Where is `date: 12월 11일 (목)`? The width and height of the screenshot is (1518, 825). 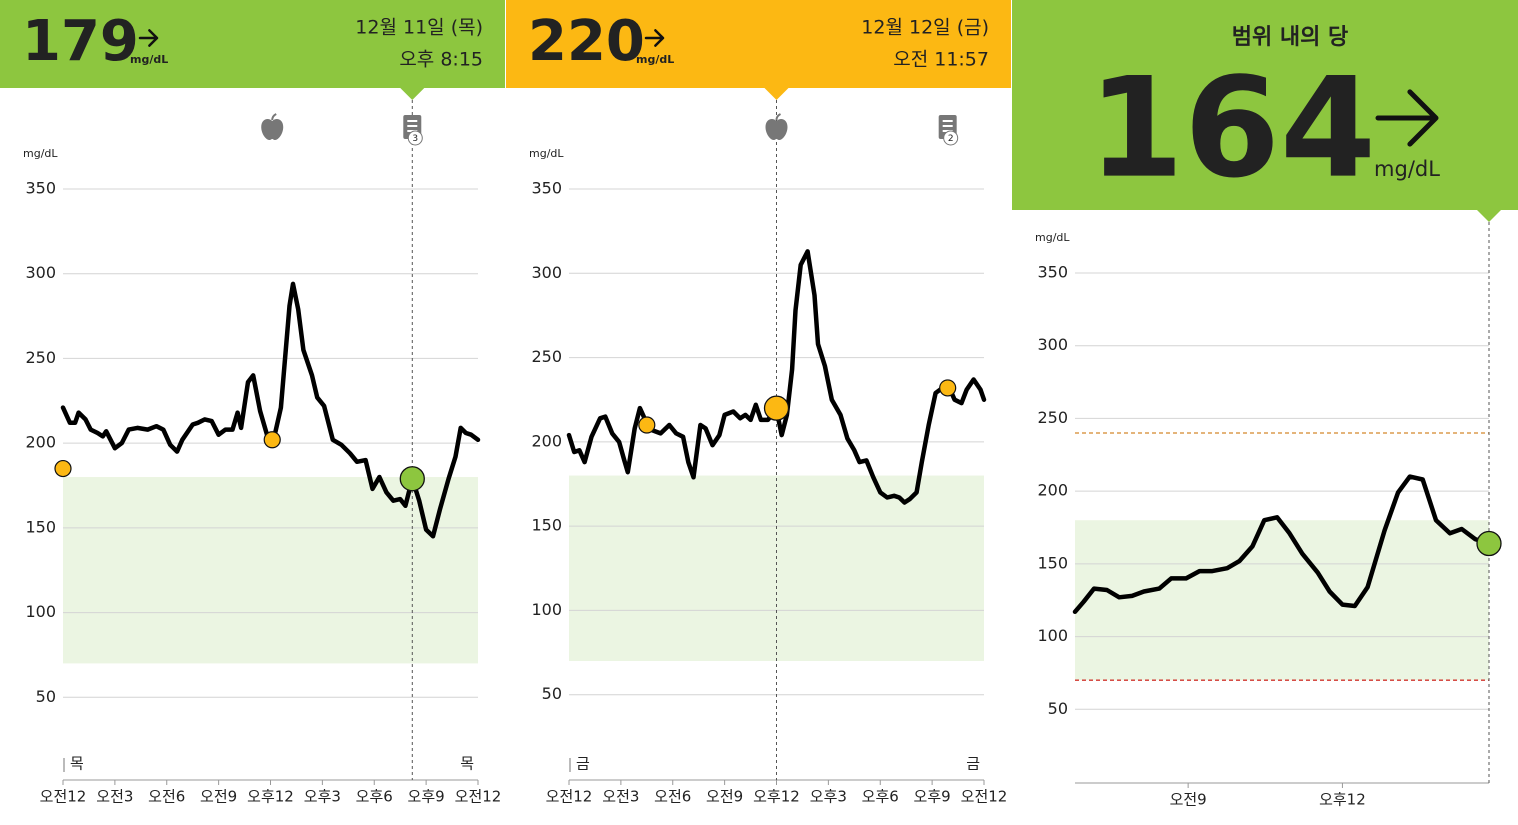 date: 12월 11일 (목) is located at coordinates (419, 28).